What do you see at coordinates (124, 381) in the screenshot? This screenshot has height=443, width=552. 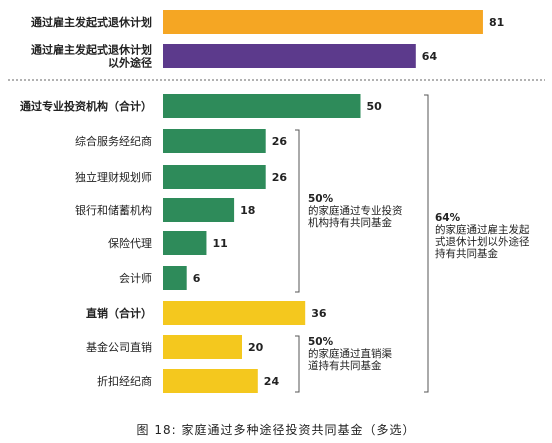 I see `category-label: 折扣经纪商` at bounding box center [124, 381].